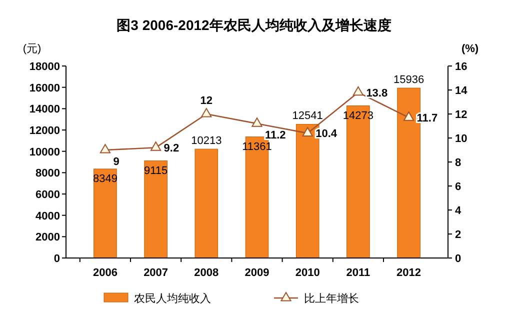  I want to click on y-tick-label: 0, so click(57, 259).